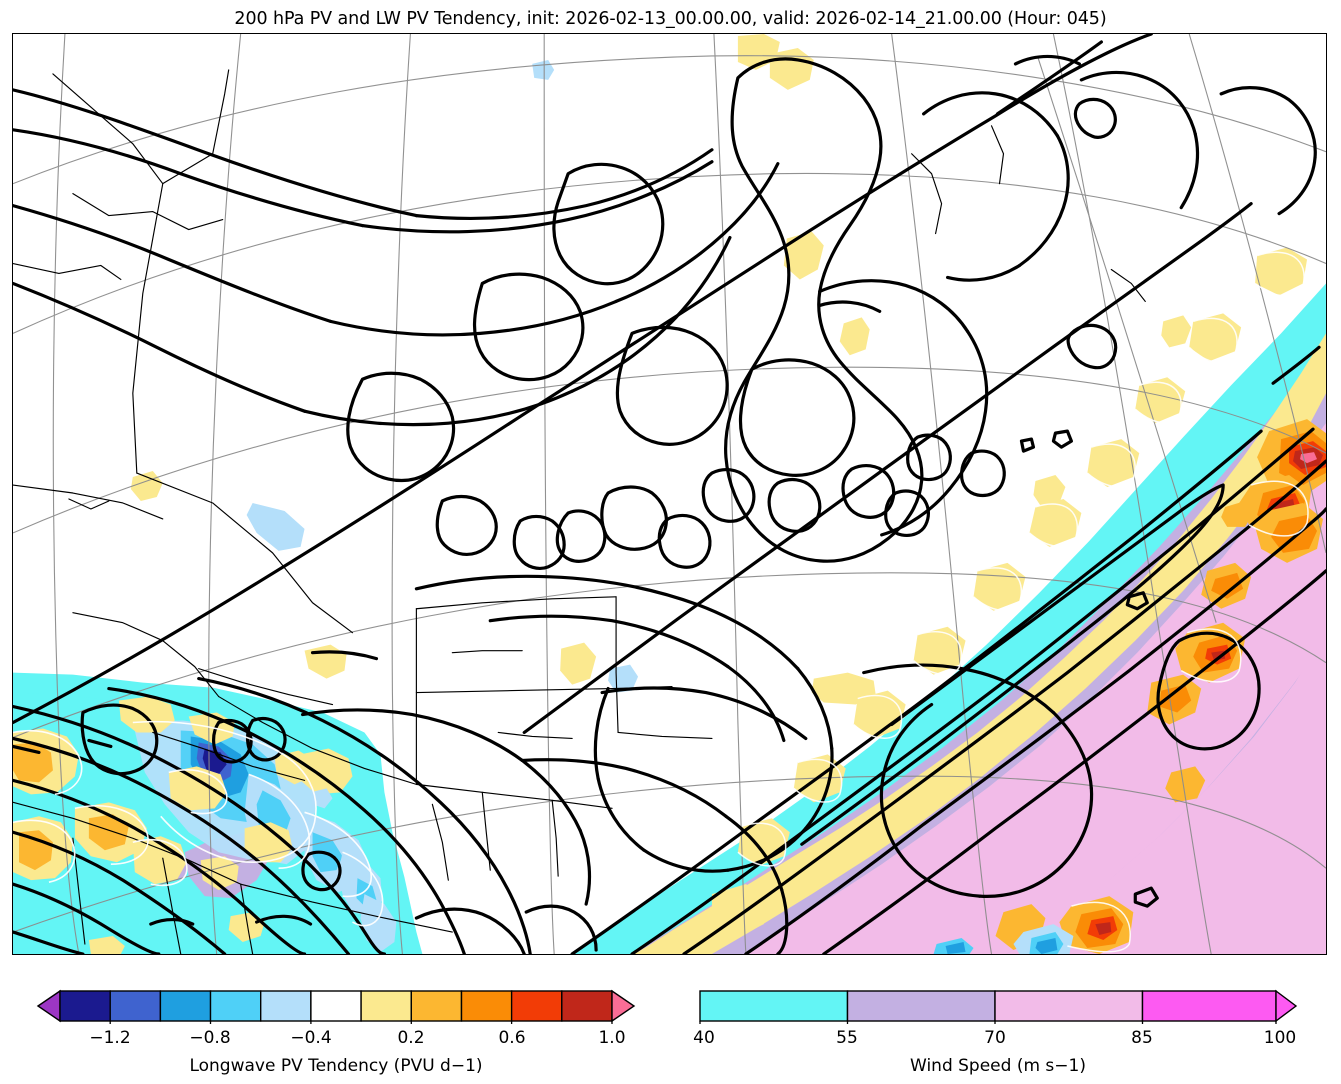 This screenshot has height=1084, width=1341. Describe the element at coordinates (336, 1039) in the screenshot. I see `colorbar-pv-ticks: −1.2 −0.8 −0.4 0.2 0.6 1.0` at that location.